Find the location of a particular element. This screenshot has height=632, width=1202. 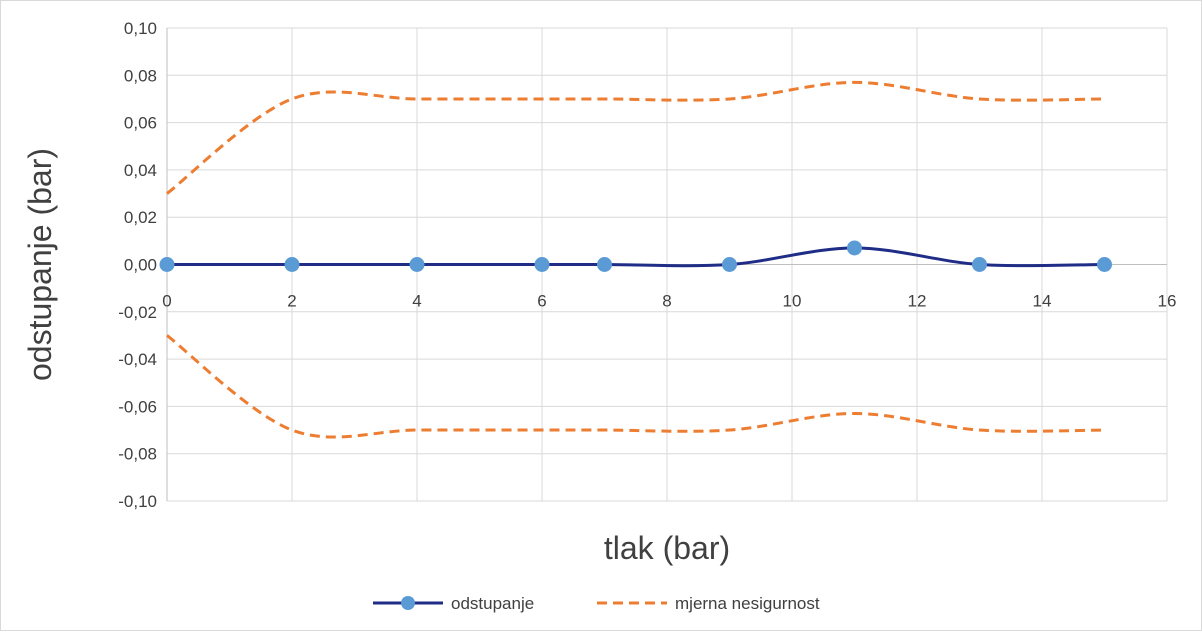

legend: odstupanje mjerna nesigurnost is located at coordinates (596, 603).